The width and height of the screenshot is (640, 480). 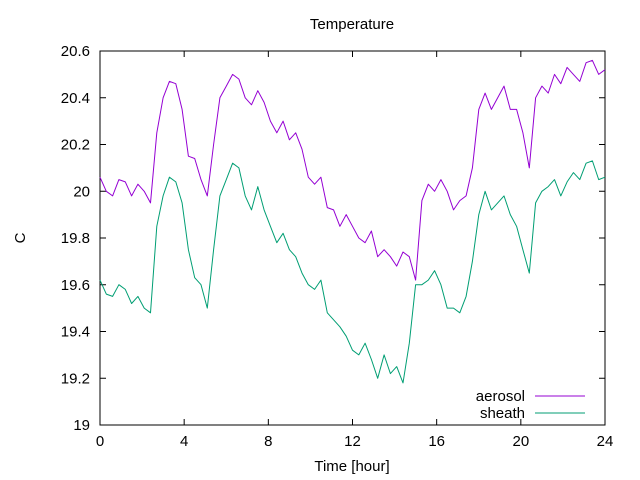 I want to click on x-tick-label: 12, so click(x=352, y=441).